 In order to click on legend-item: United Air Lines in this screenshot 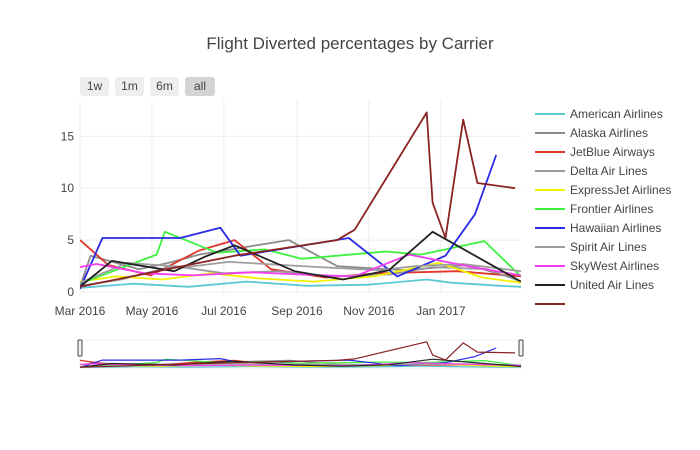, I will do `click(594, 285)`.